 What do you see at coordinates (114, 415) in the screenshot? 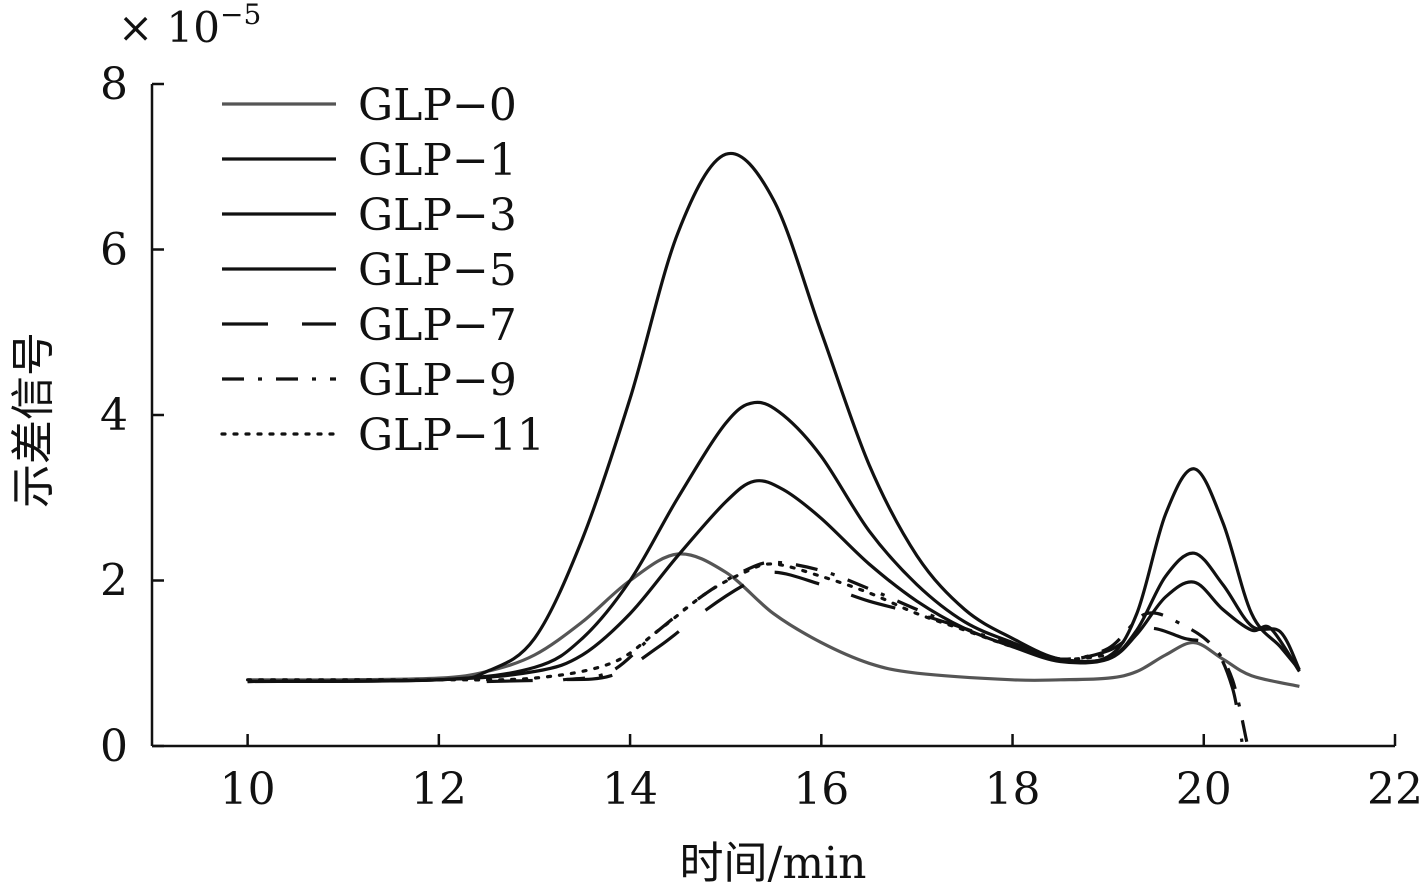
I see `y-tick-label: 4` at bounding box center [114, 415].